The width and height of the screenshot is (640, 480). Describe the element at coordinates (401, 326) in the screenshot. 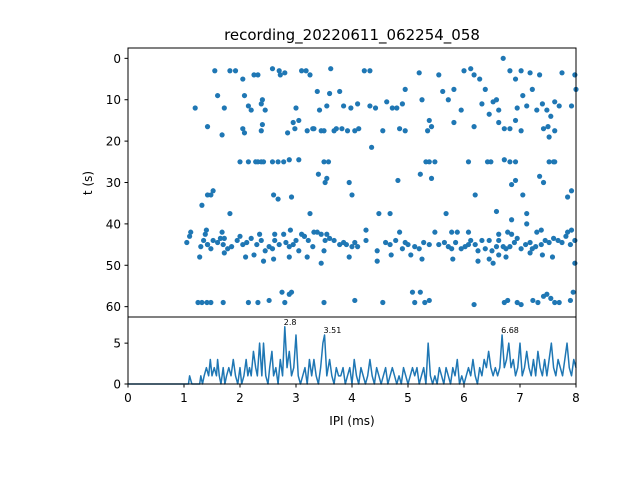

I see `peak-annotations: 2.8 3.51 6.68` at that location.